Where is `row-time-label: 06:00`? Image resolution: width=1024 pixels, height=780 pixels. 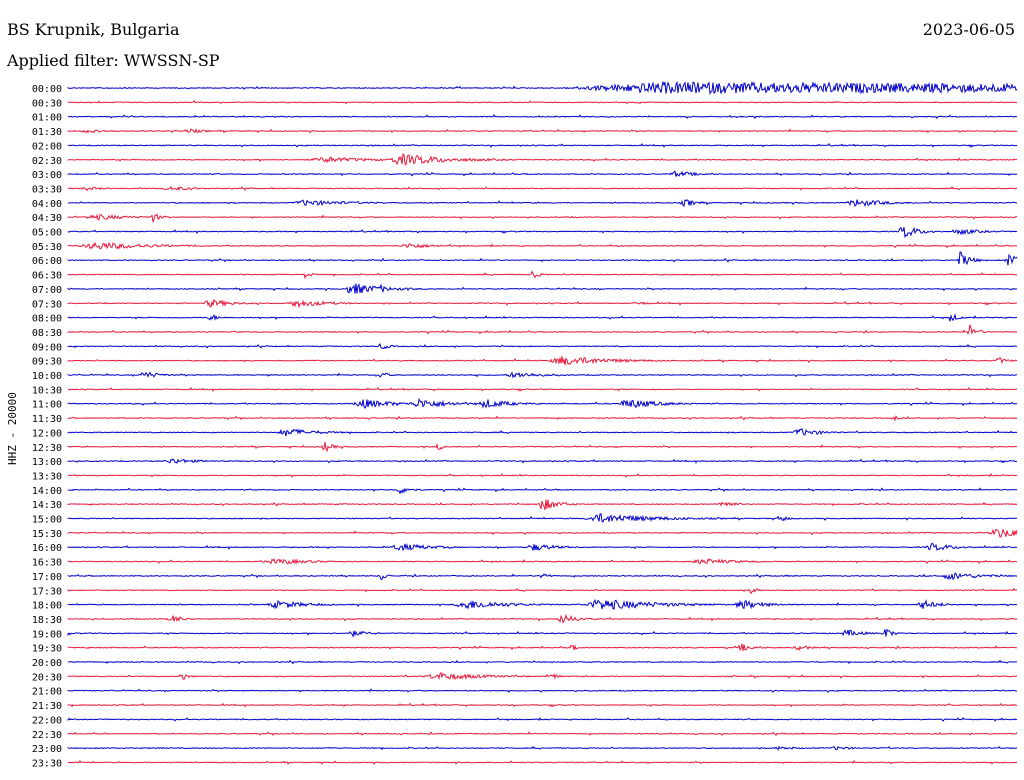 row-time-label: 06:00 is located at coordinates (47, 261).